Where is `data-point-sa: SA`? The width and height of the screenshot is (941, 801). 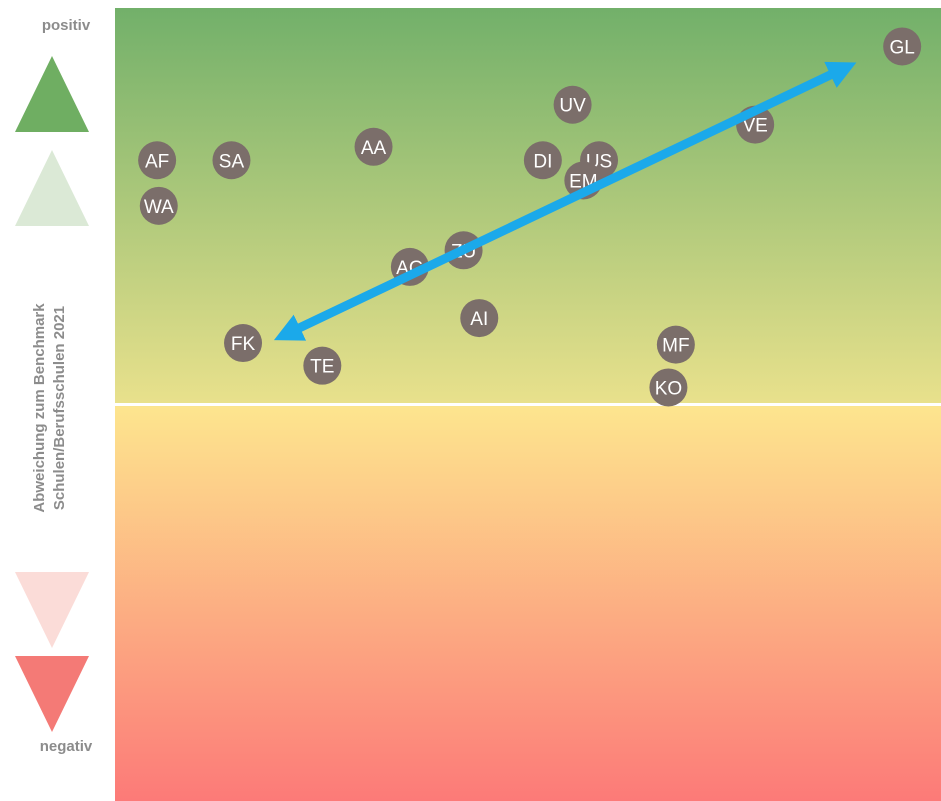 data-point-sa: SA is located at coordinates (231, 160).